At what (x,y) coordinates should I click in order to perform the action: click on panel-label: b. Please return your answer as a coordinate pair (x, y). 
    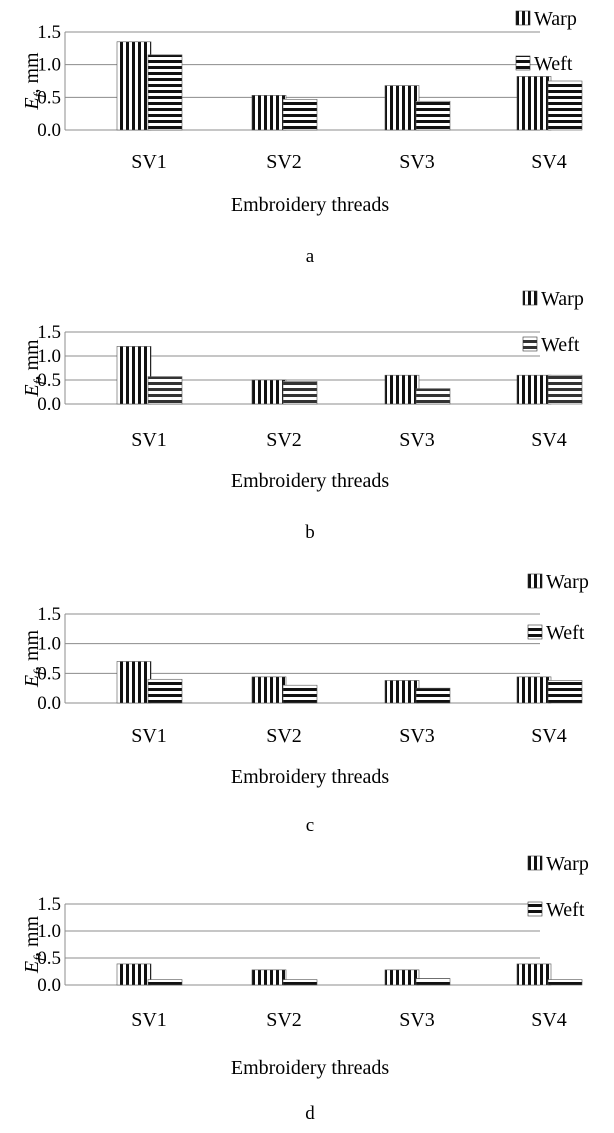
    Looking at the image, I should click on (310, 532).